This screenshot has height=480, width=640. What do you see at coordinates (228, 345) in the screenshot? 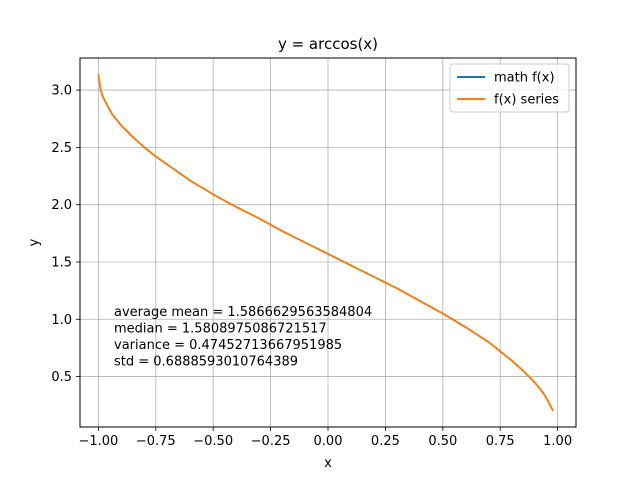
I see `stats-line: variance = 0.47452713667951985` at bounding box center [228, 345].